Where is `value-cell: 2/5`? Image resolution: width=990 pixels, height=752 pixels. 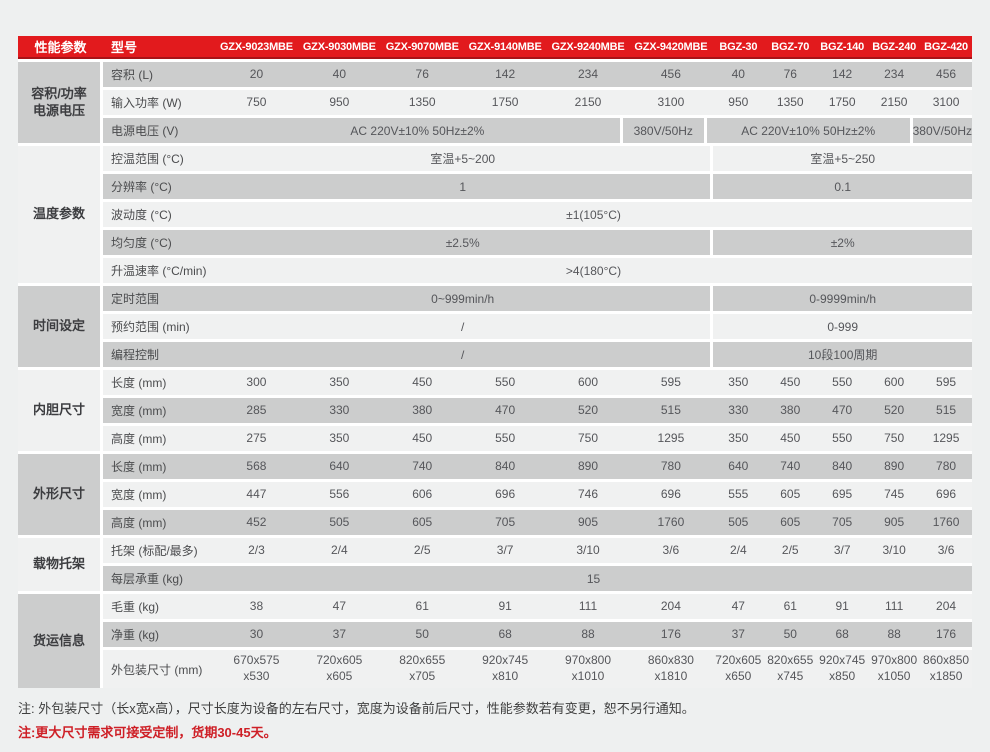
value-cell: 2/5 is located at coordinates (422, 549).